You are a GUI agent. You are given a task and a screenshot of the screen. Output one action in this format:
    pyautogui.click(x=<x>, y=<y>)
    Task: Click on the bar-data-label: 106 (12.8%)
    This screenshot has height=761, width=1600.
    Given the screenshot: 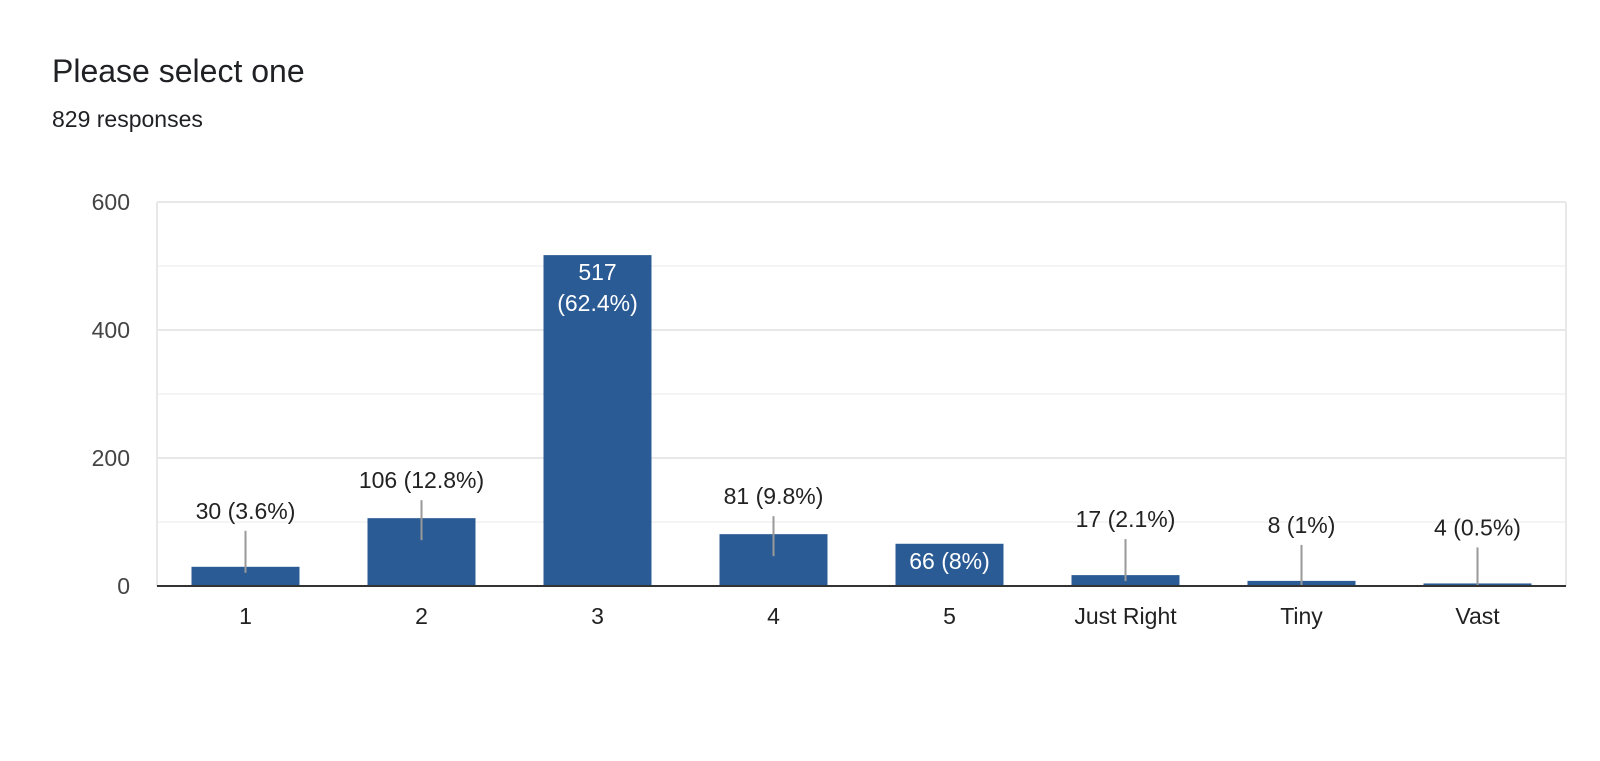 What is the action you would take?
    pyautogui.click(x=421, y=480)
    